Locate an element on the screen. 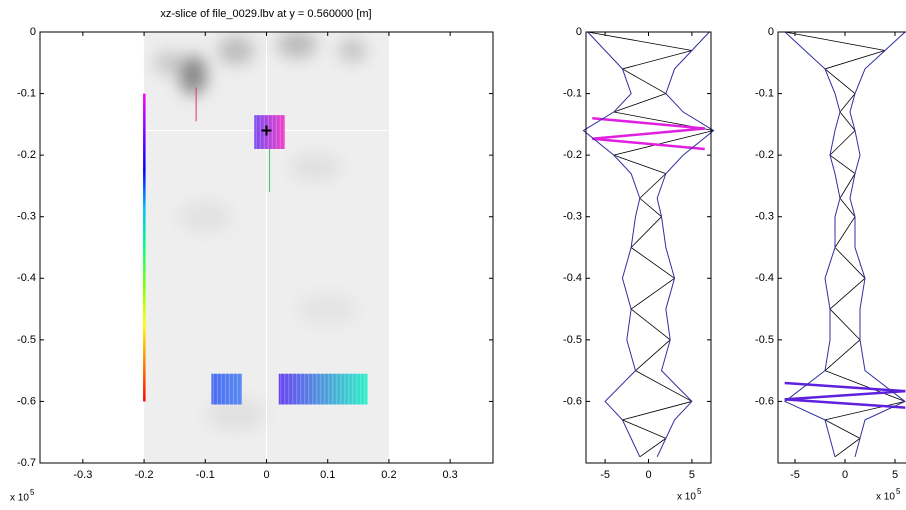 This screenshot has height=510, width=906. x-tick-label: -0.2 is located at coordinates (144, 475).